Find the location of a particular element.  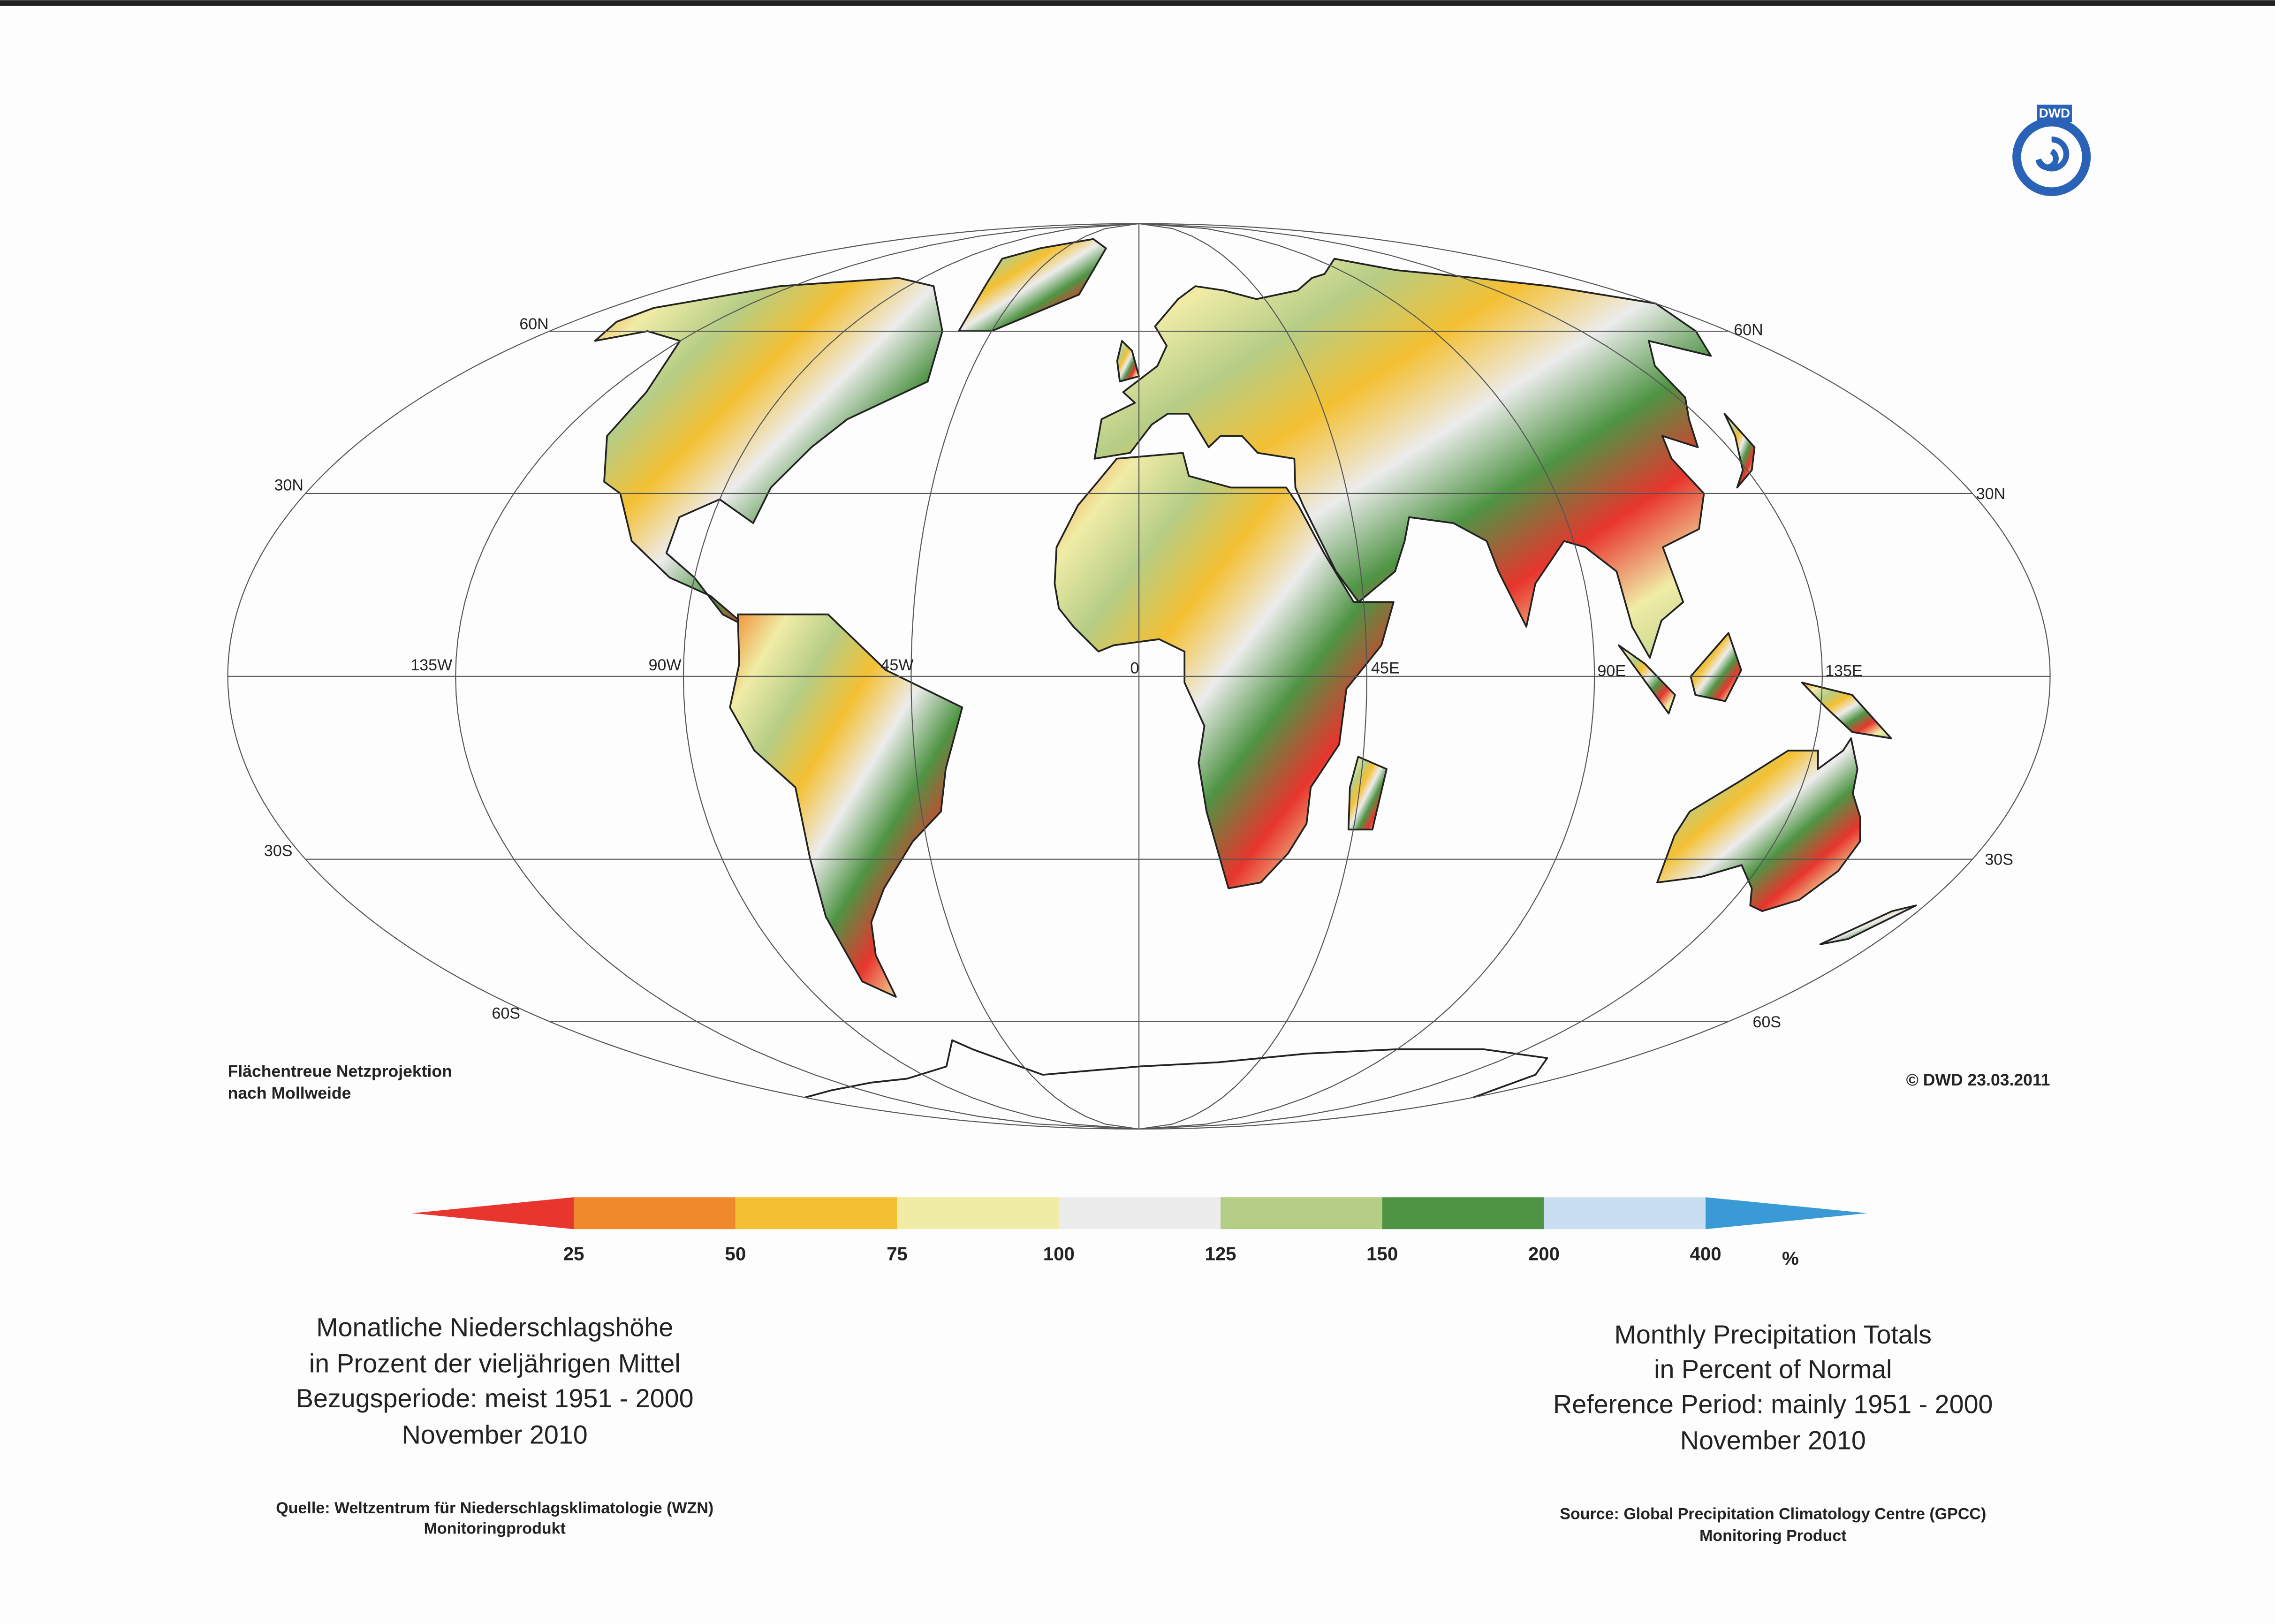

legend-tick-label: 75 is located at coordinates (897, 1254).